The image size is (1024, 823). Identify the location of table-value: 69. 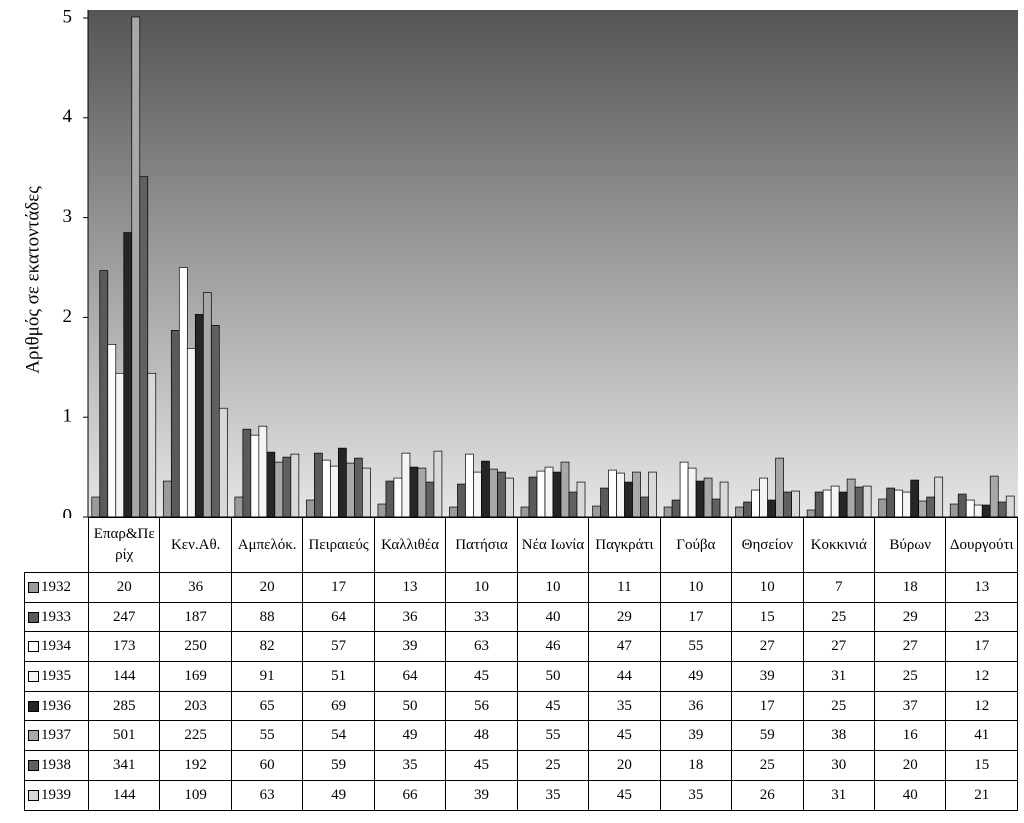
(338, 706).